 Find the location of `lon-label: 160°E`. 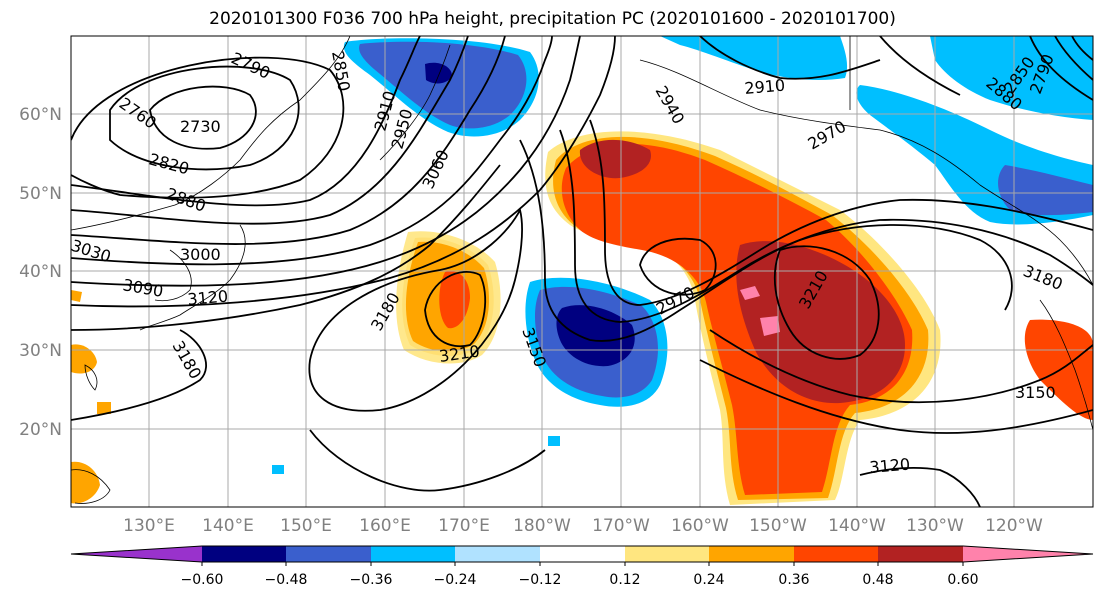

lon-label: 160°E is located at coordinates (385, 526).